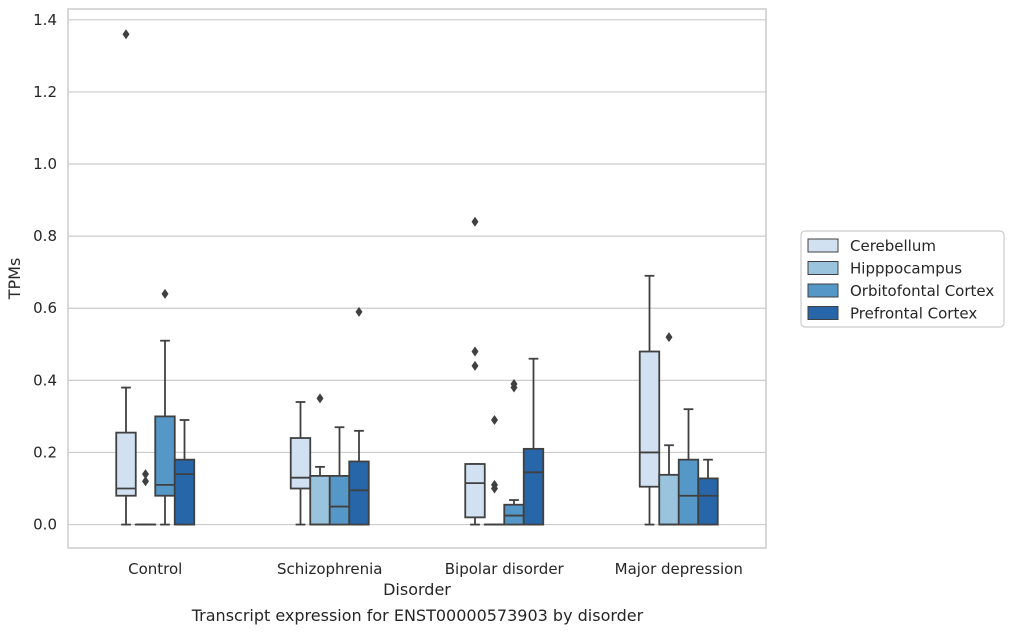  What do you see at coordinates (679, 569) in the screenshot?
I see `x-tick-label: Major depression` at bounding box center [679, 569].